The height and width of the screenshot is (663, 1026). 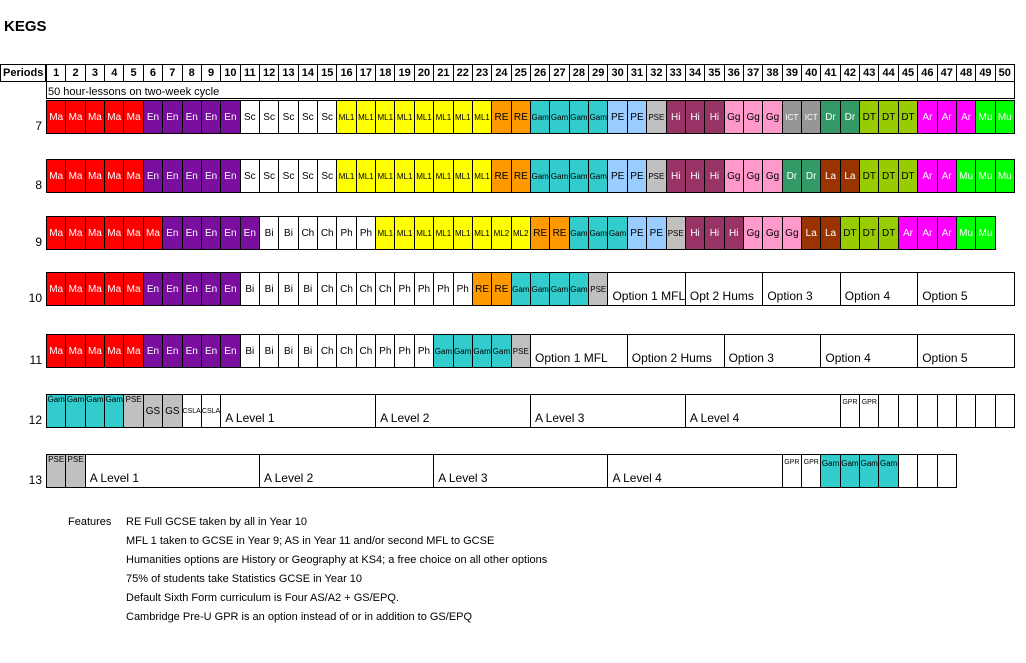 What do you see at coordinates (985, 73) in the screenshot?
I see `period-number: 49` at bounding box center [985, 73].